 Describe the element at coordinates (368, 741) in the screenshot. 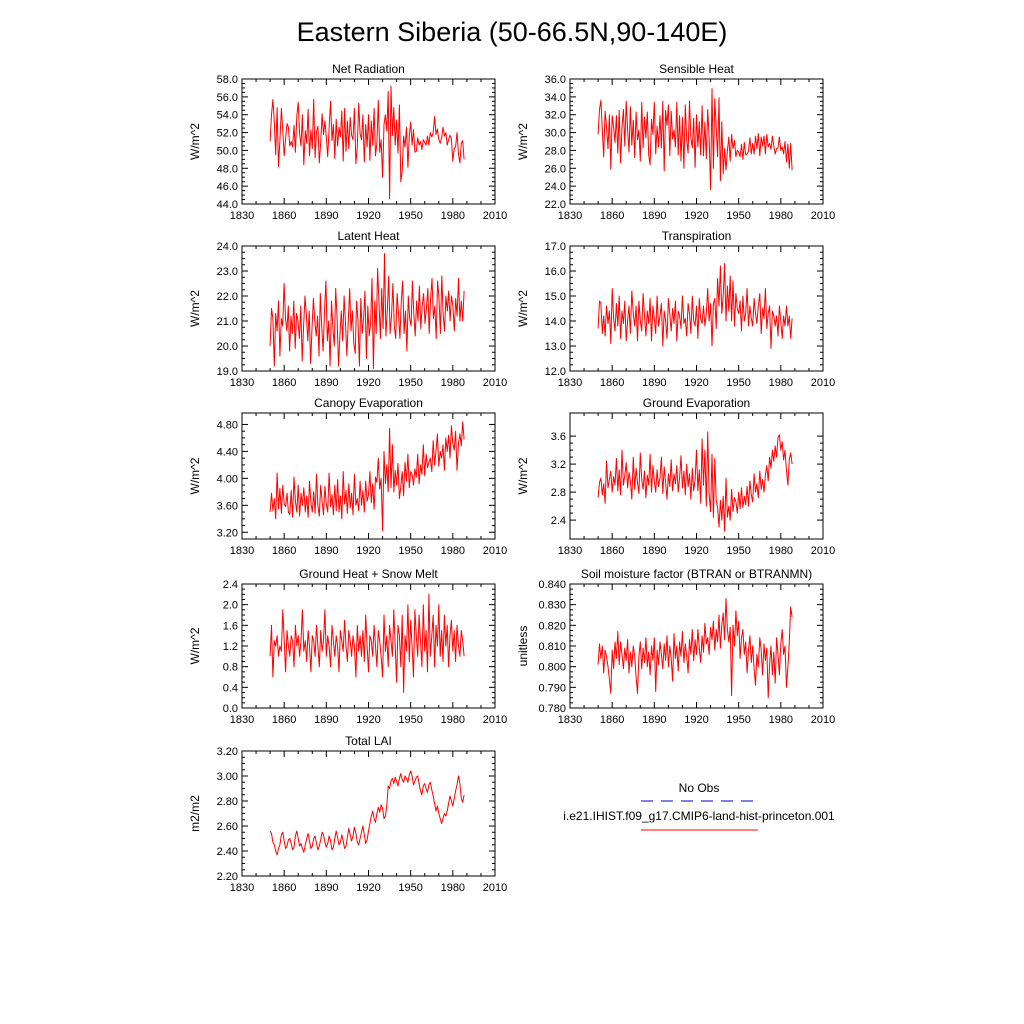

I see `total-lai-panel-title: Total LAI` at that location.